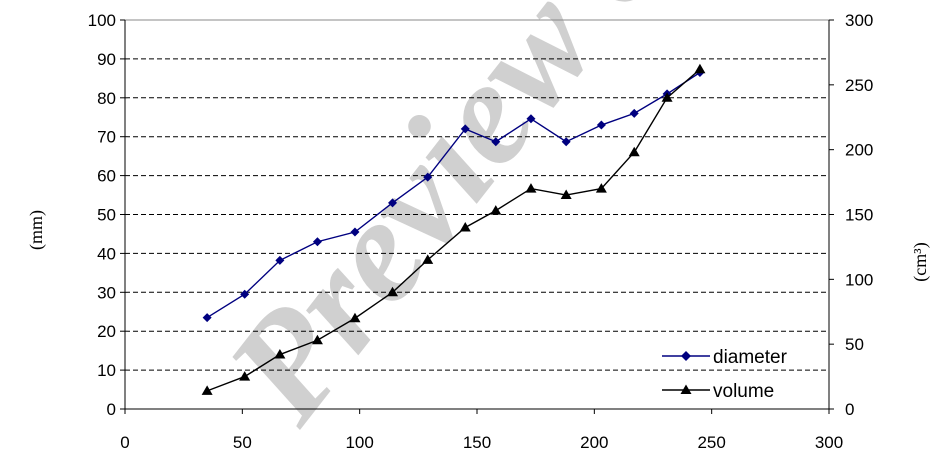 This screenshot has width=949, height=459. What do you see at coordinates (106, 370) in the screenshot?
I see `left-tick-label: 10` at bounding box center [106, 370].